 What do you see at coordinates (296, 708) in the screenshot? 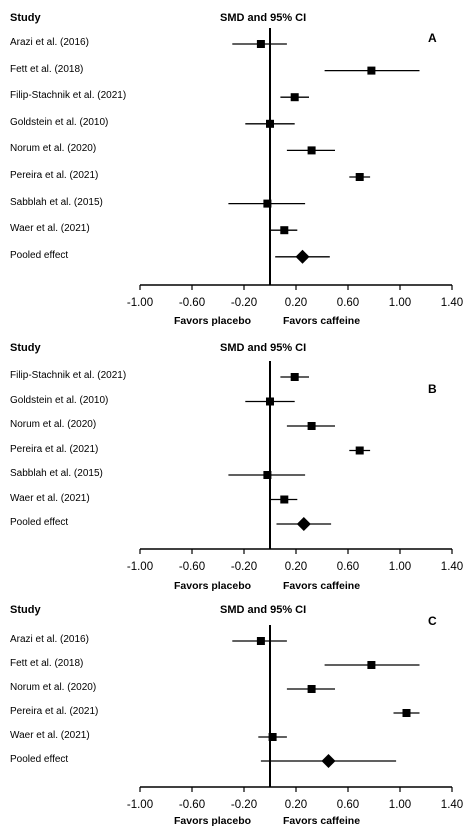
I see `forest-plot-svg` at bounding box center [296, 708].